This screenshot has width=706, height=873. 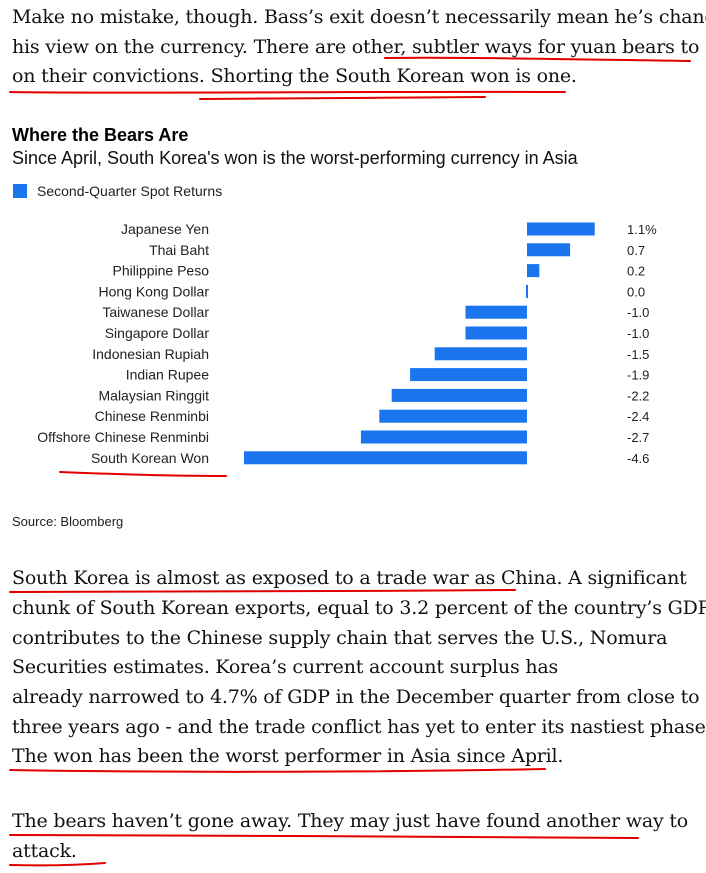 What do you see at coordinates (154, 395) in the screenshot?
I see `category-label: Malaysian Ringgit` at bounding box center [154, 395].